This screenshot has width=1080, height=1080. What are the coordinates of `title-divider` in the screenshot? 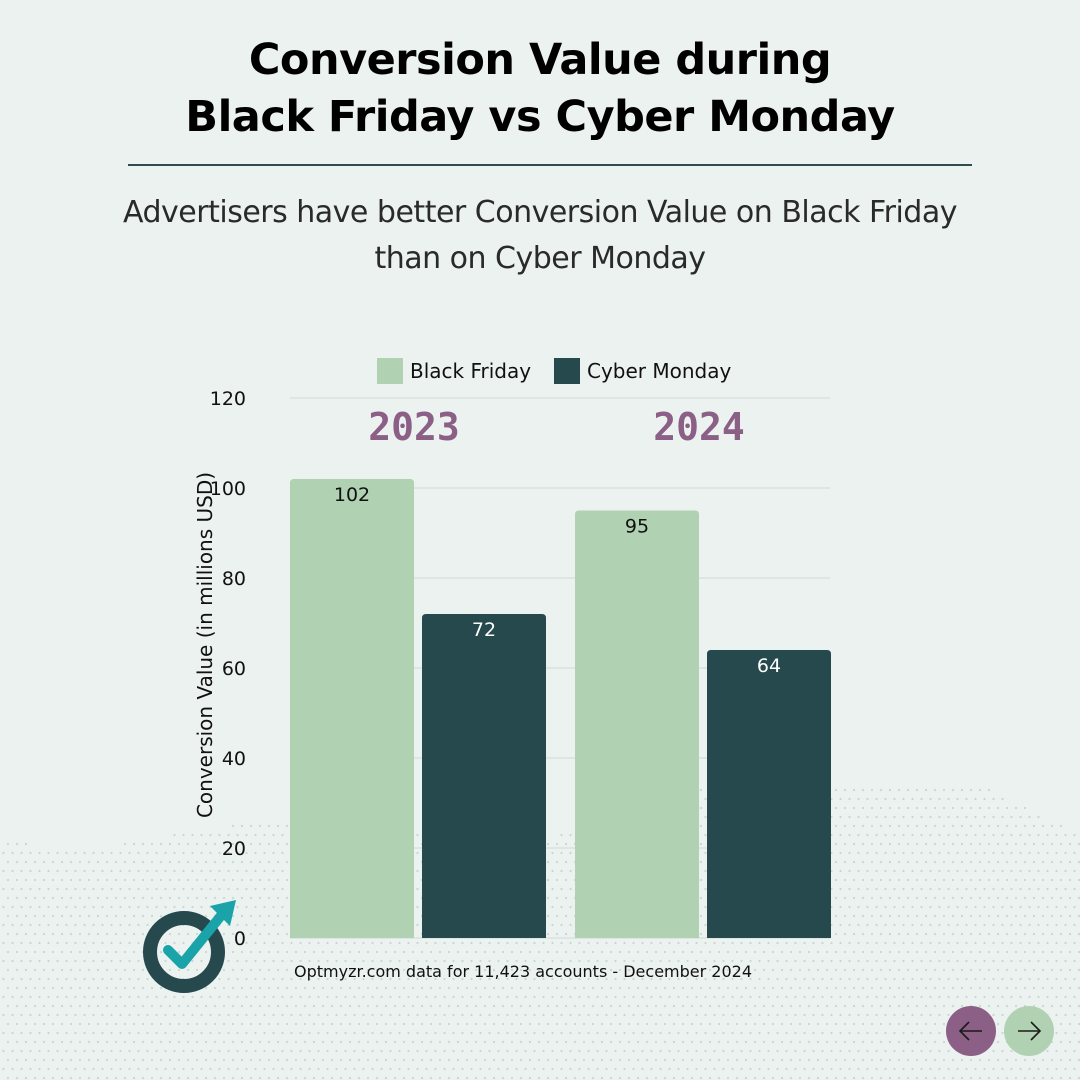 It's located at (550, 165).